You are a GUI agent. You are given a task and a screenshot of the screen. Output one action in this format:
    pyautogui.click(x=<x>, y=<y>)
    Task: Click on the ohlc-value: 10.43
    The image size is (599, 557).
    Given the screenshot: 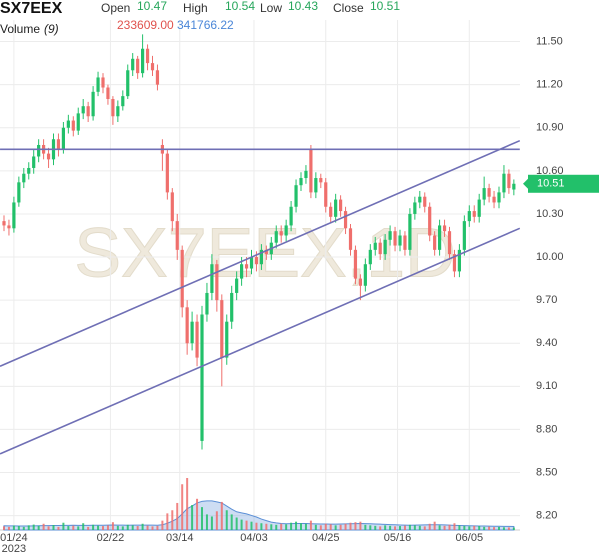 What is the action you would take?
    pyautogui.click(x=303, y=6)
    